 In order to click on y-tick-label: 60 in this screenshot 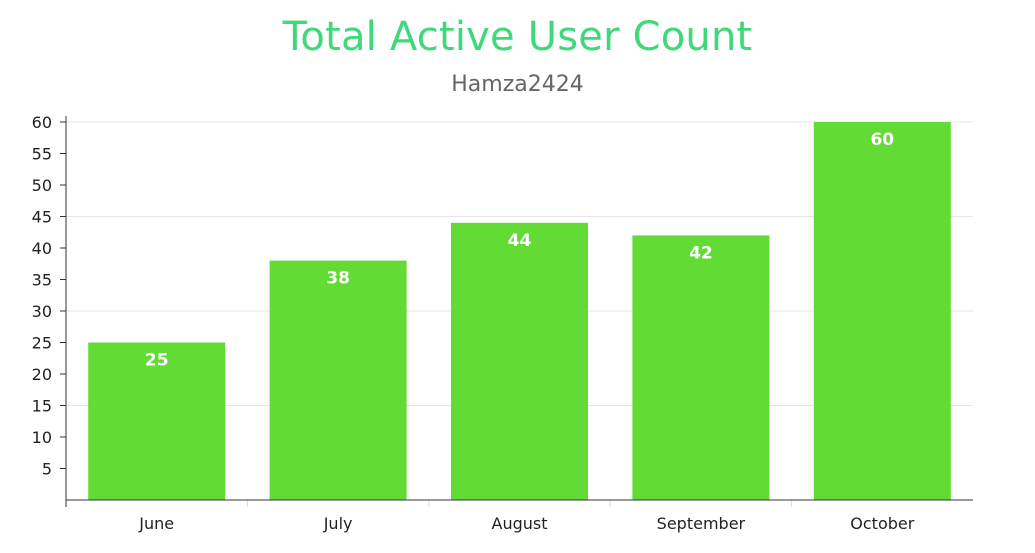, I will do `click(42, 122)`.